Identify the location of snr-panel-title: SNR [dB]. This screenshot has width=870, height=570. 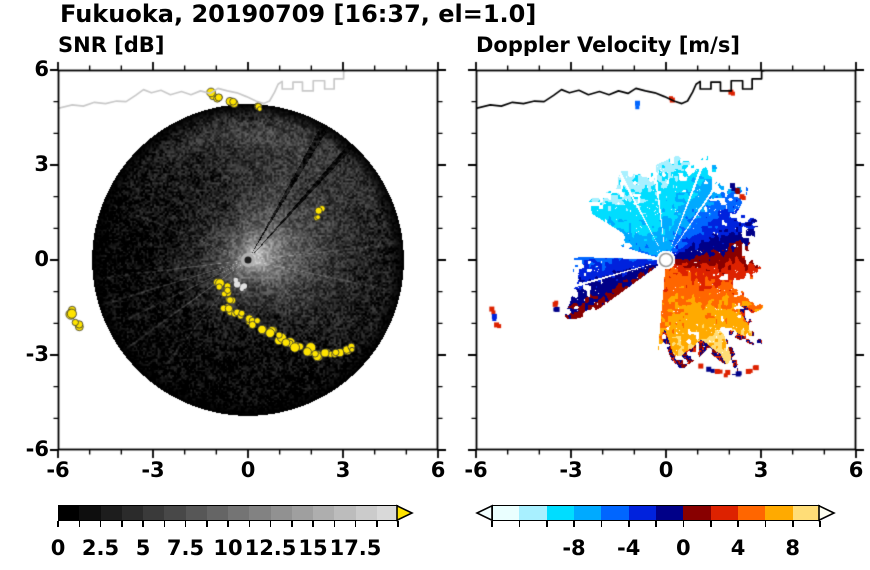
(111, 45).